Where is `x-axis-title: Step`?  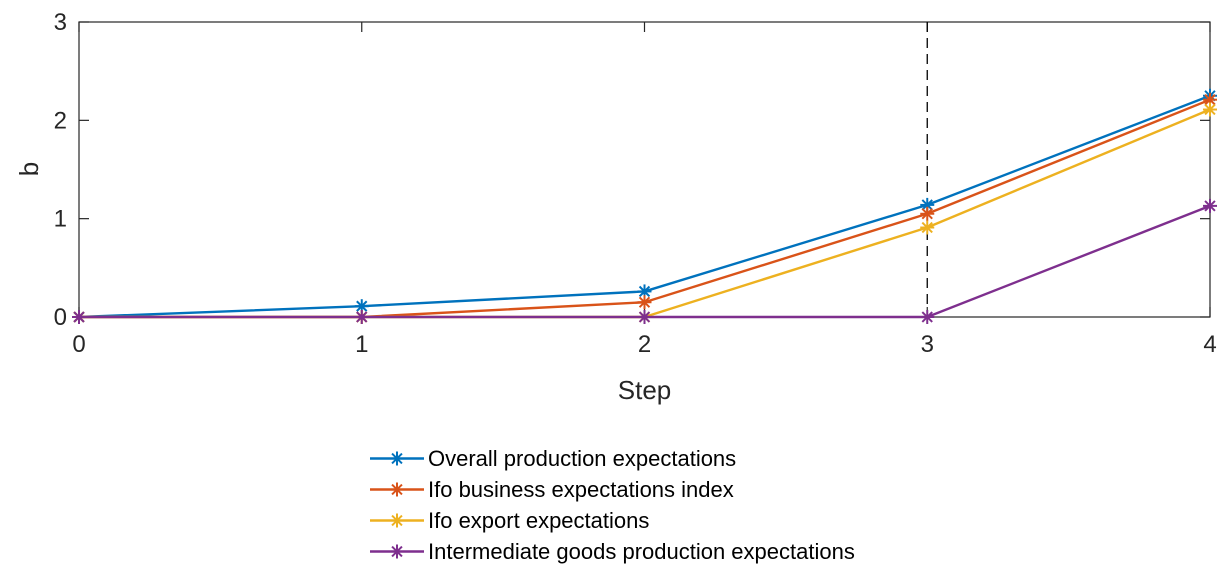 x-axis-title: Step is located at coordinates (645, 390).